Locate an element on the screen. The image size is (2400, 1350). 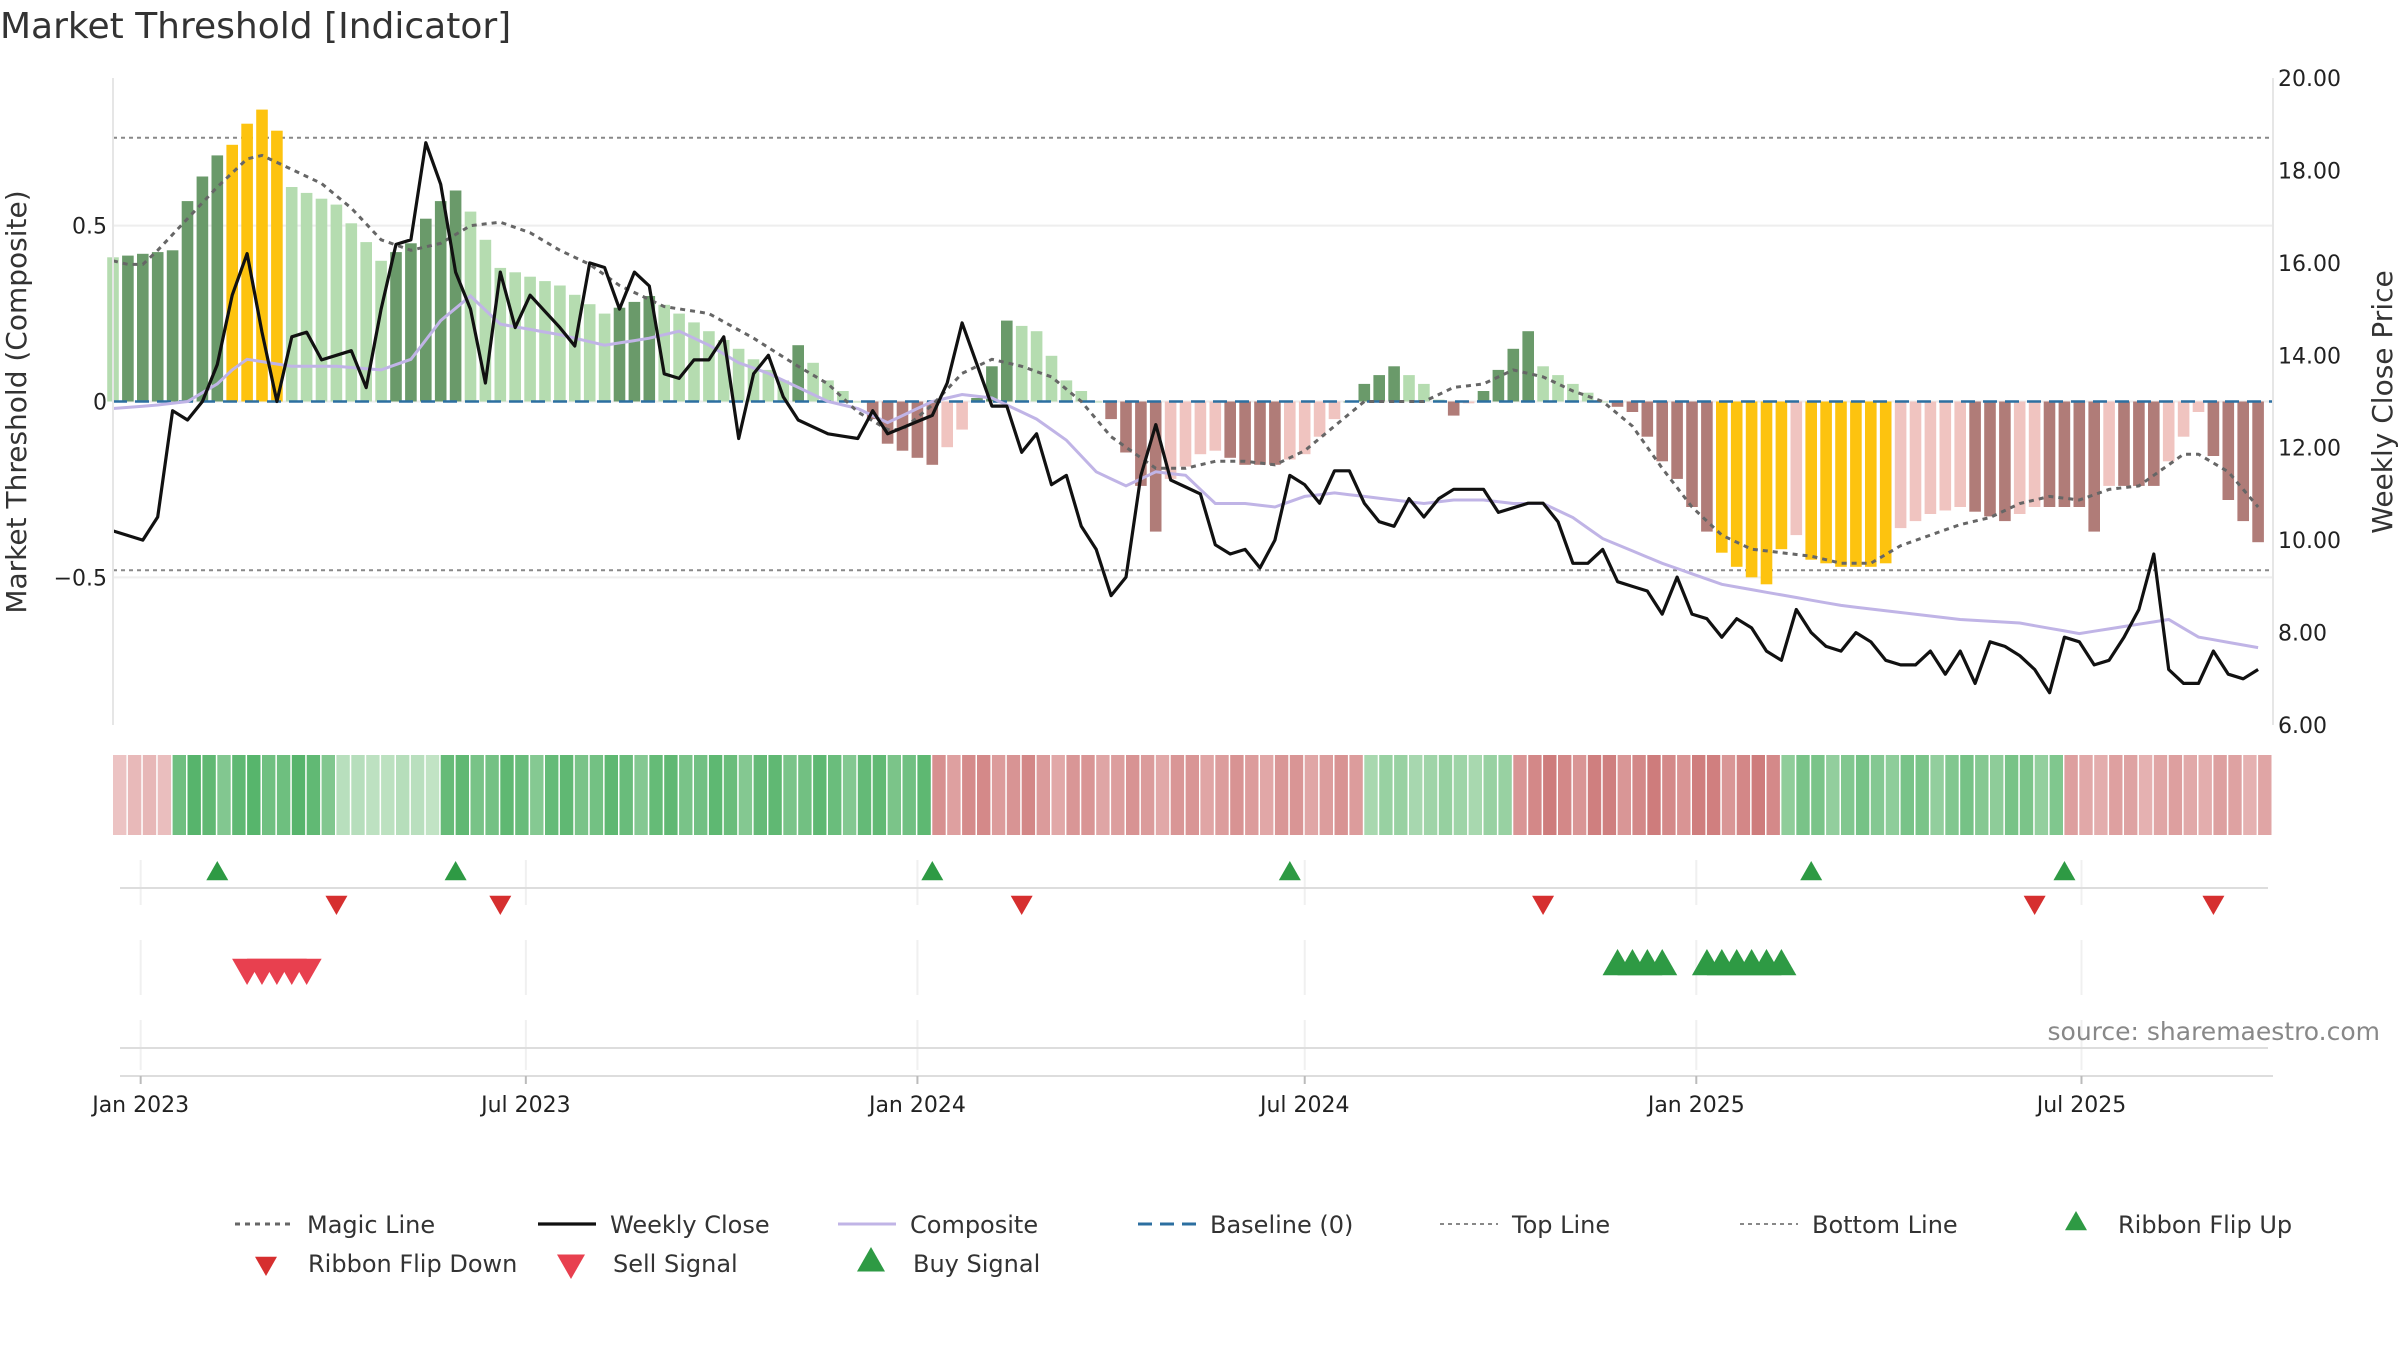
empty-panel is located at coordinates (1194, 1045).